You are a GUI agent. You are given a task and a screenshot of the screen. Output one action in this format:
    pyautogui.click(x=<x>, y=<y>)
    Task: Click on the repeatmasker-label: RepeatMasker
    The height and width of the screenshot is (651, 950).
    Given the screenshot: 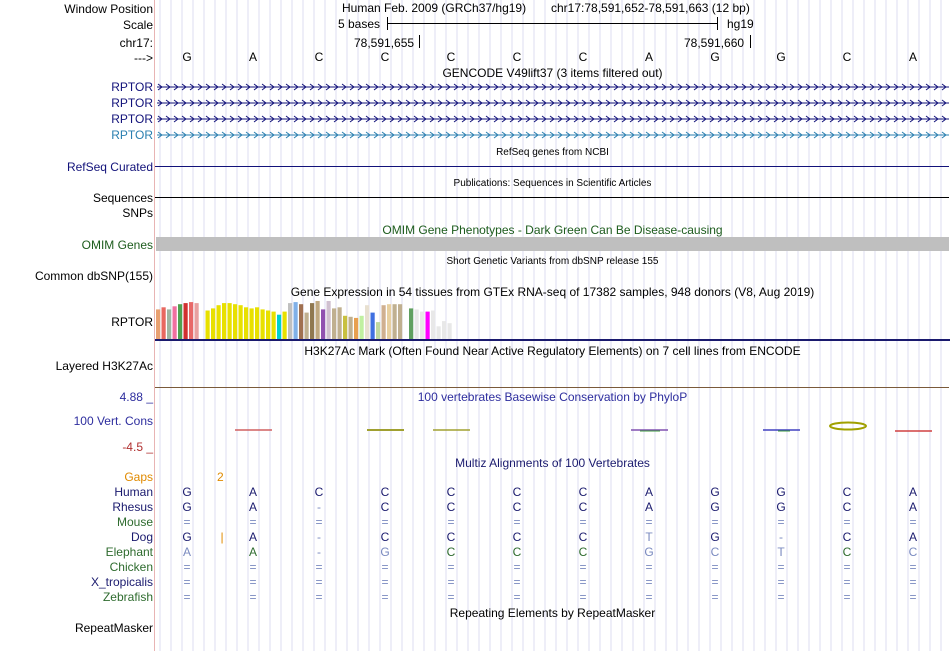 What is the action you would take?
    pyautogui.click(x=113, y=628)
    